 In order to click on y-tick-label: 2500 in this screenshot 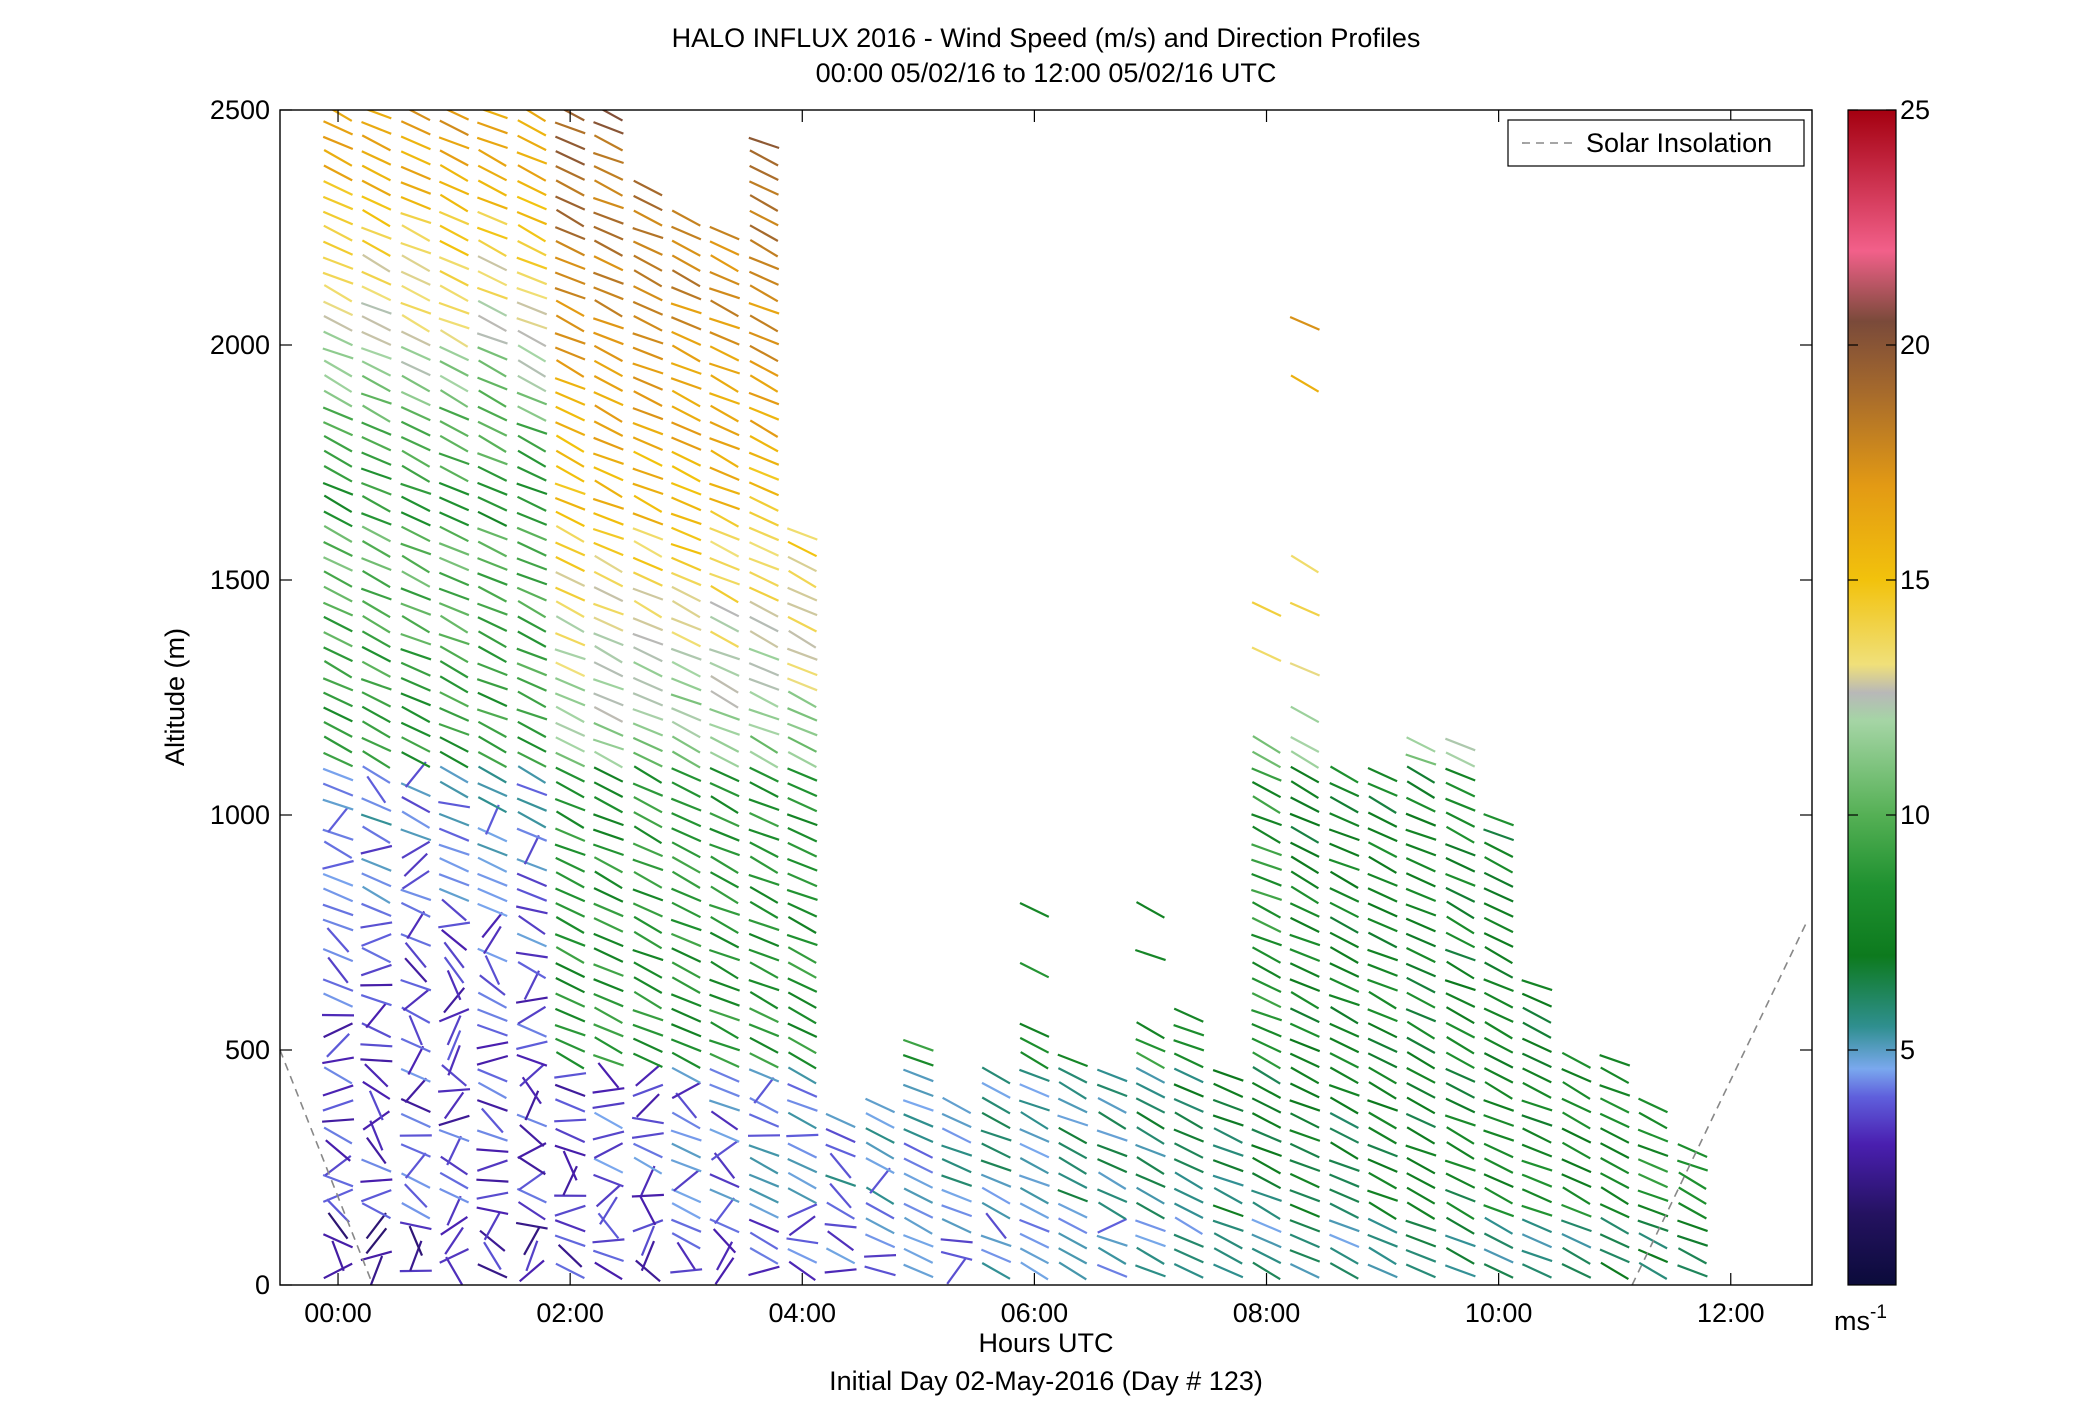, I will do `click(240, 110)`.